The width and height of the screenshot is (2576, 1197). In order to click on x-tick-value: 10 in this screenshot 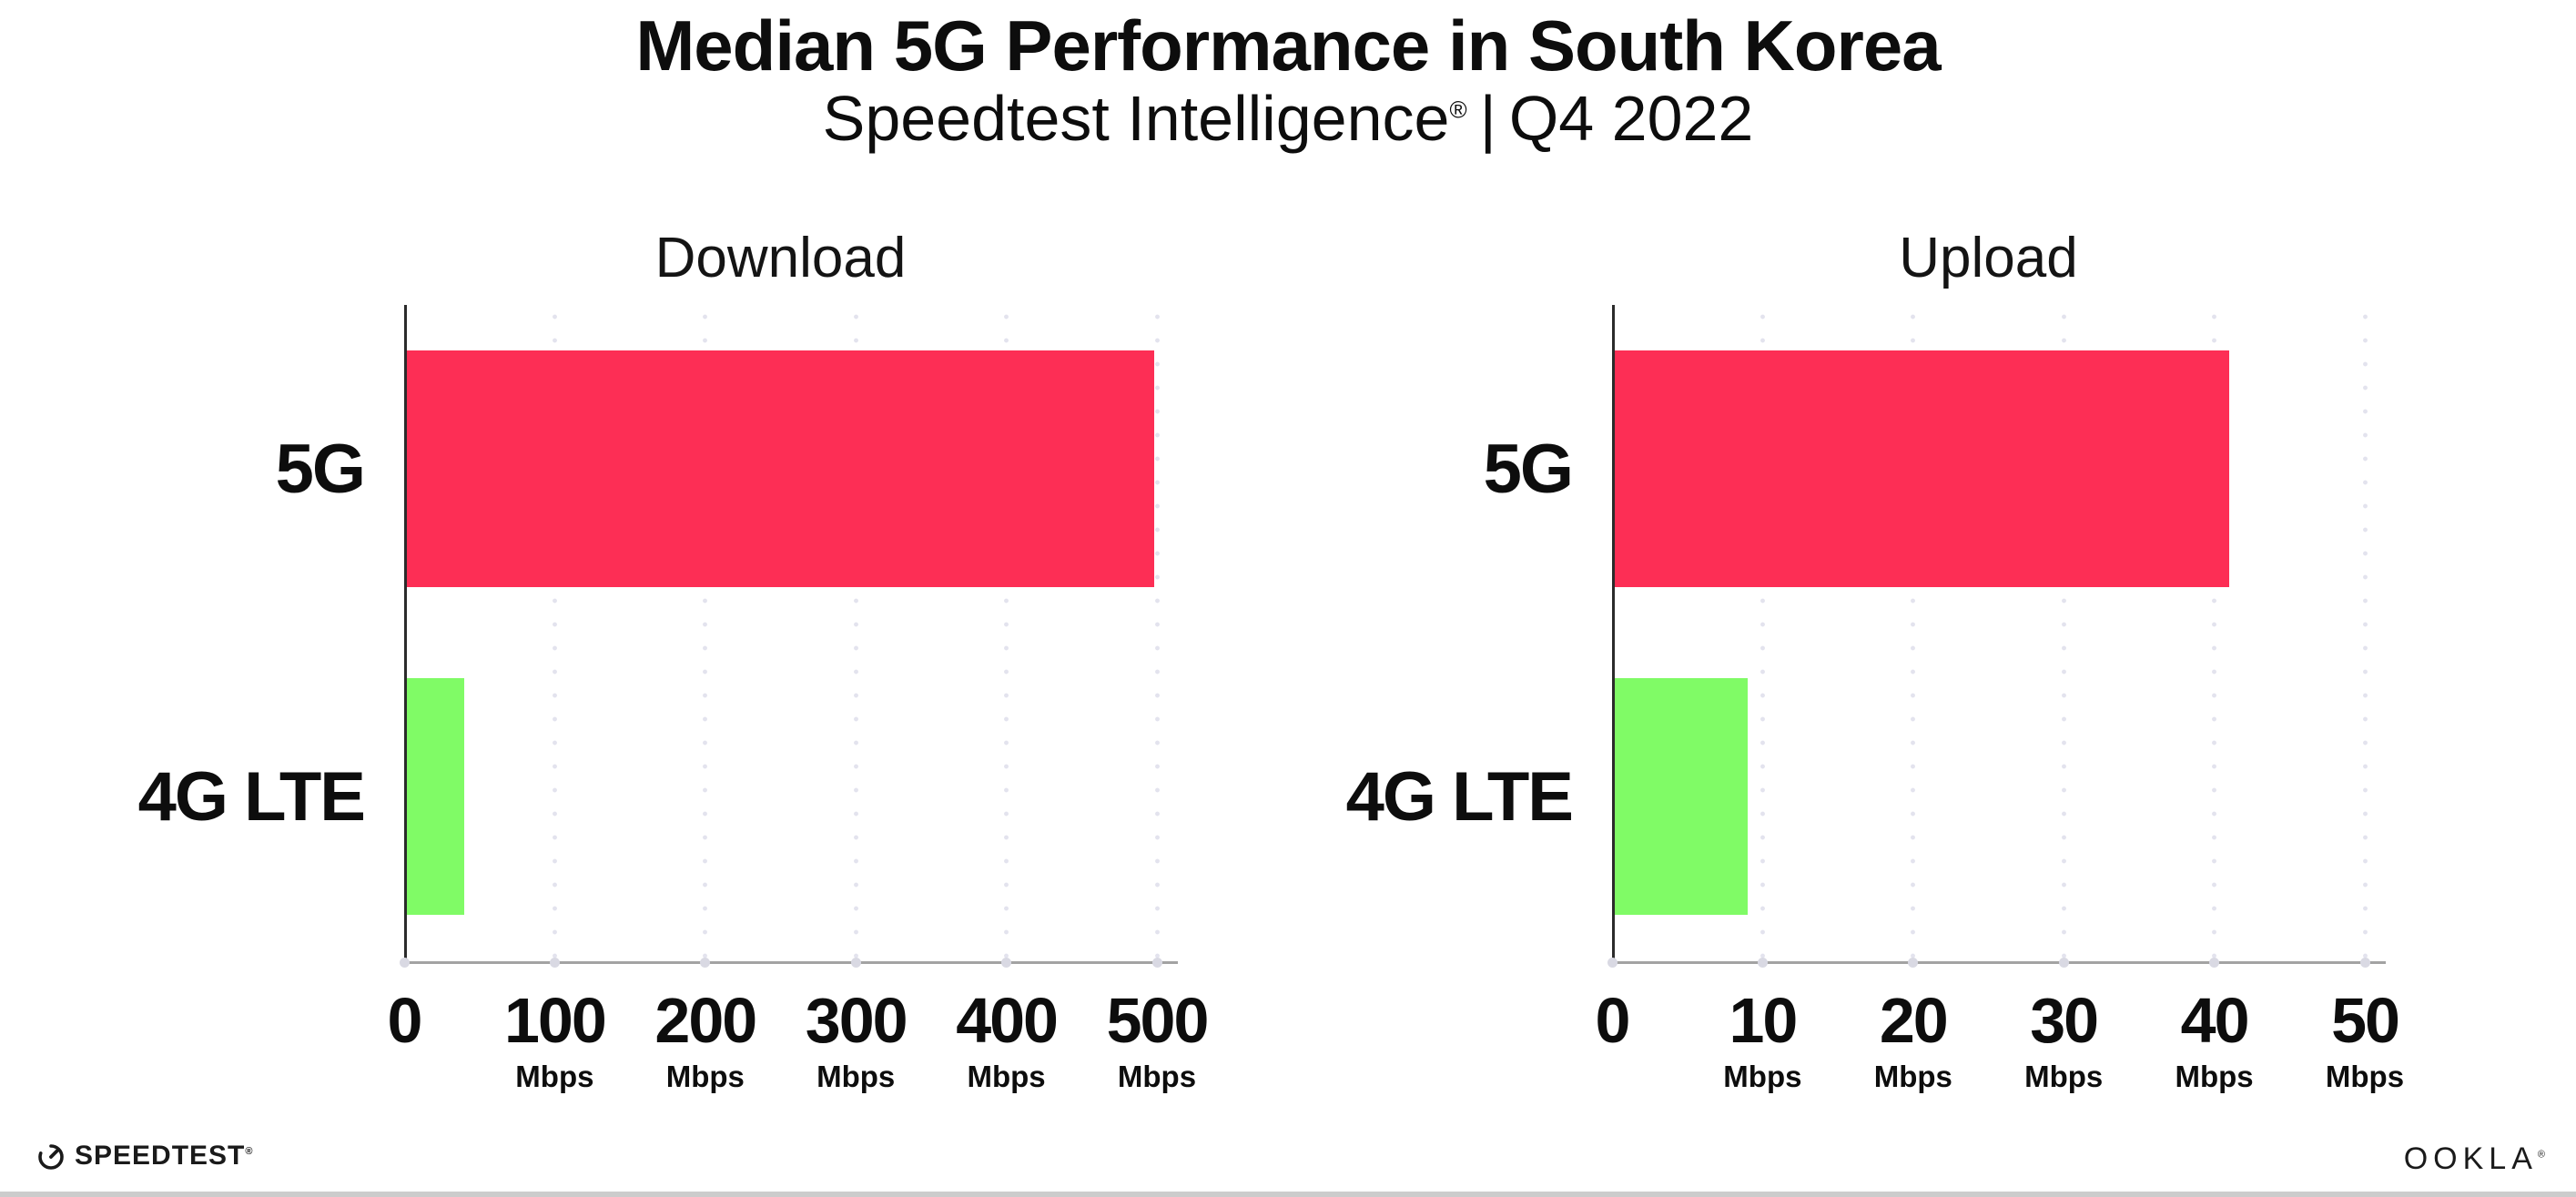, I will do `click(1763, 1021)`.